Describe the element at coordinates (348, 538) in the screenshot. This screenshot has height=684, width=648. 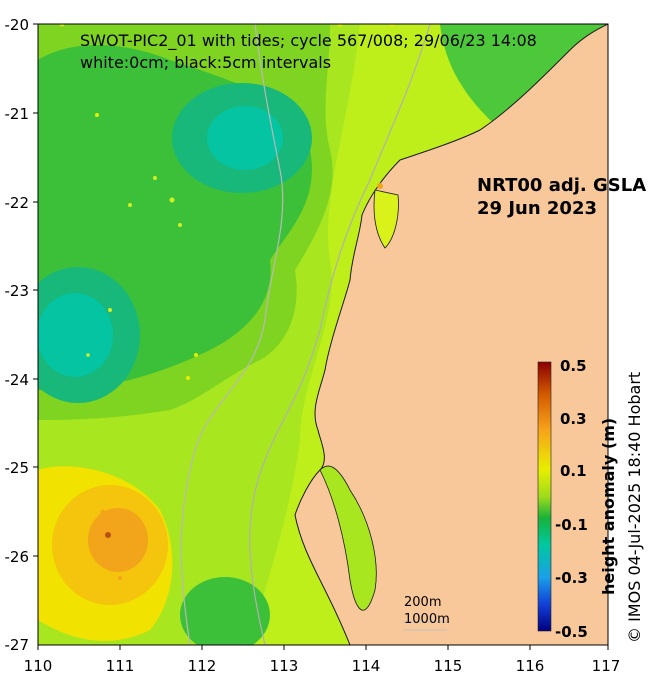
I see `shark-bay-water` at that location.